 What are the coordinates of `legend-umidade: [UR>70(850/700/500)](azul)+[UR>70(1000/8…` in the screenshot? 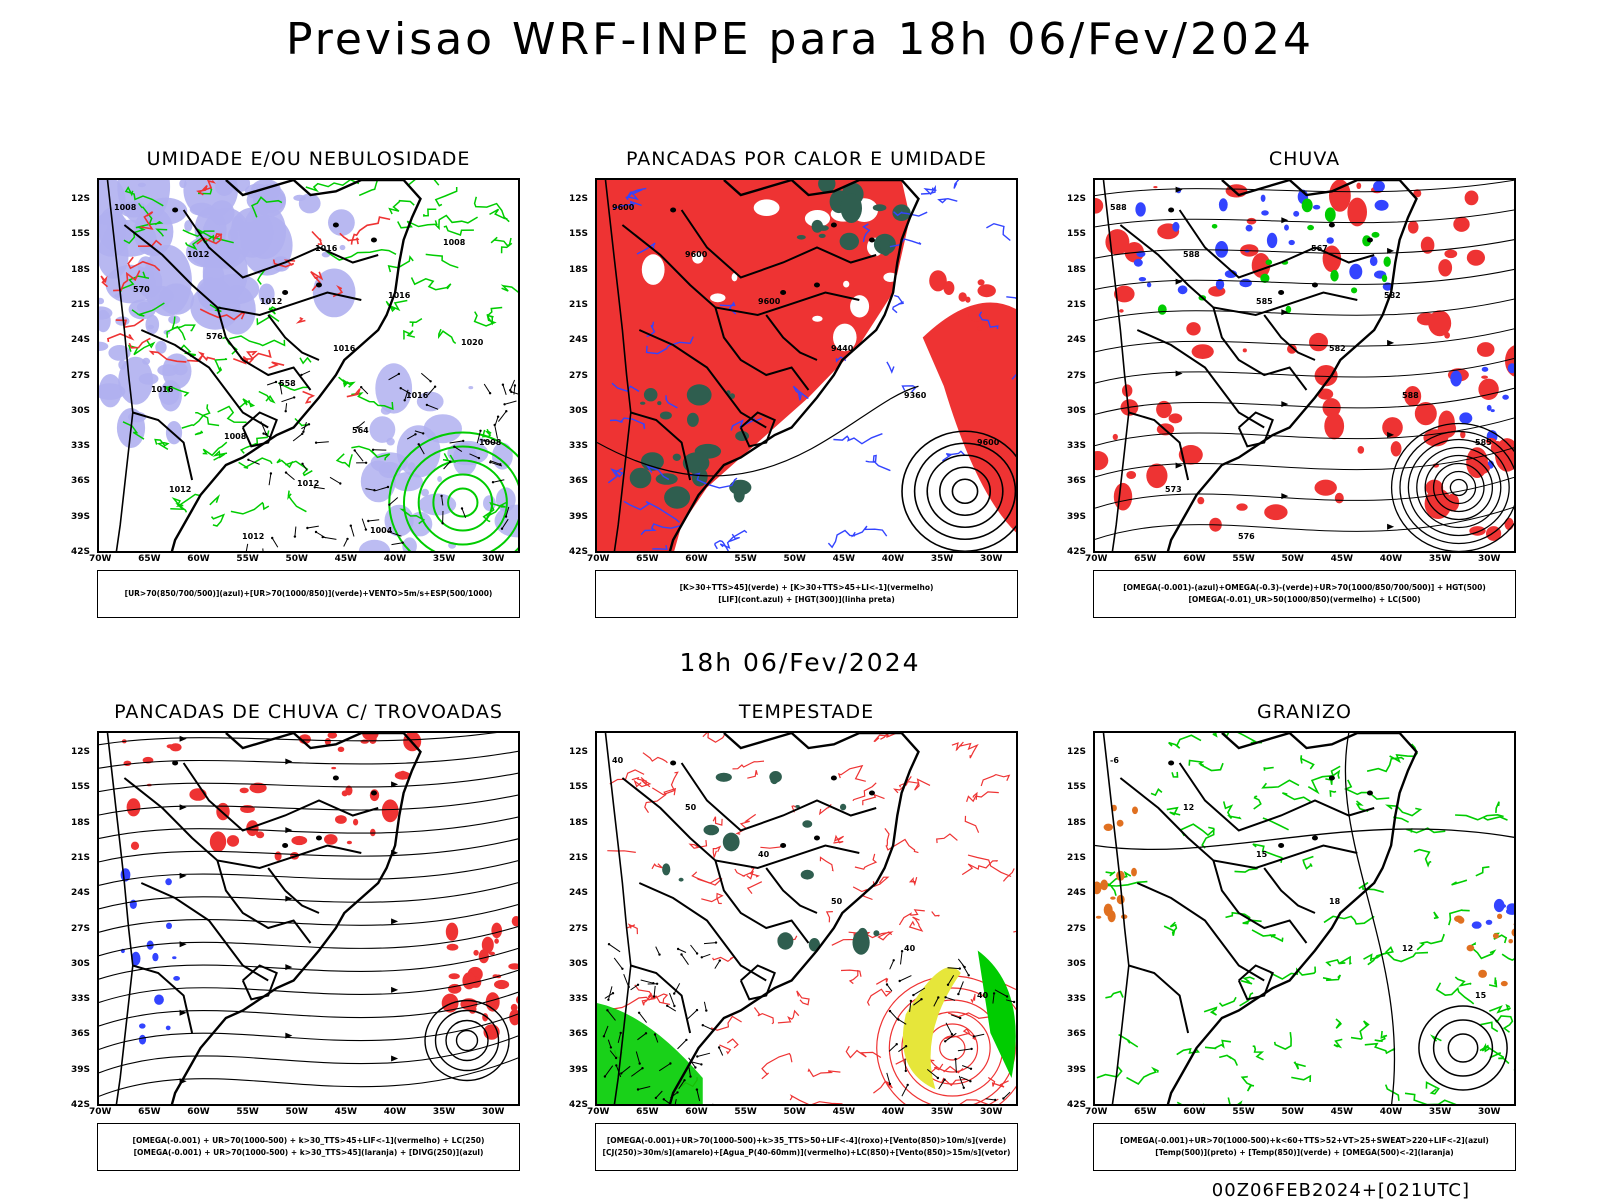 It's located at (308, 594).